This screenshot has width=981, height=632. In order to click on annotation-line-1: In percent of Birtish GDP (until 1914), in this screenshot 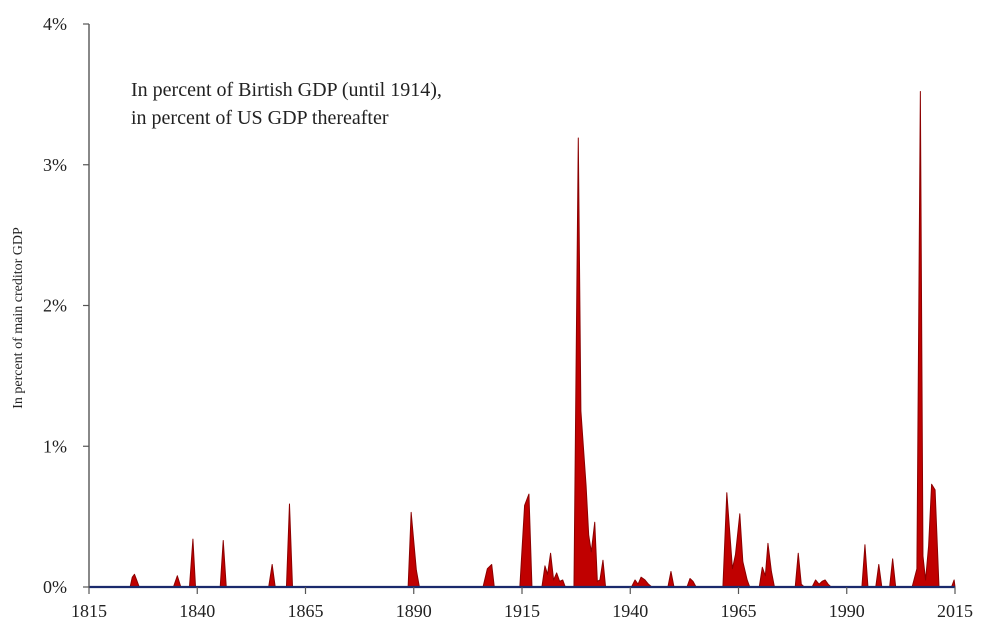, I will do `click(286, 90)`.